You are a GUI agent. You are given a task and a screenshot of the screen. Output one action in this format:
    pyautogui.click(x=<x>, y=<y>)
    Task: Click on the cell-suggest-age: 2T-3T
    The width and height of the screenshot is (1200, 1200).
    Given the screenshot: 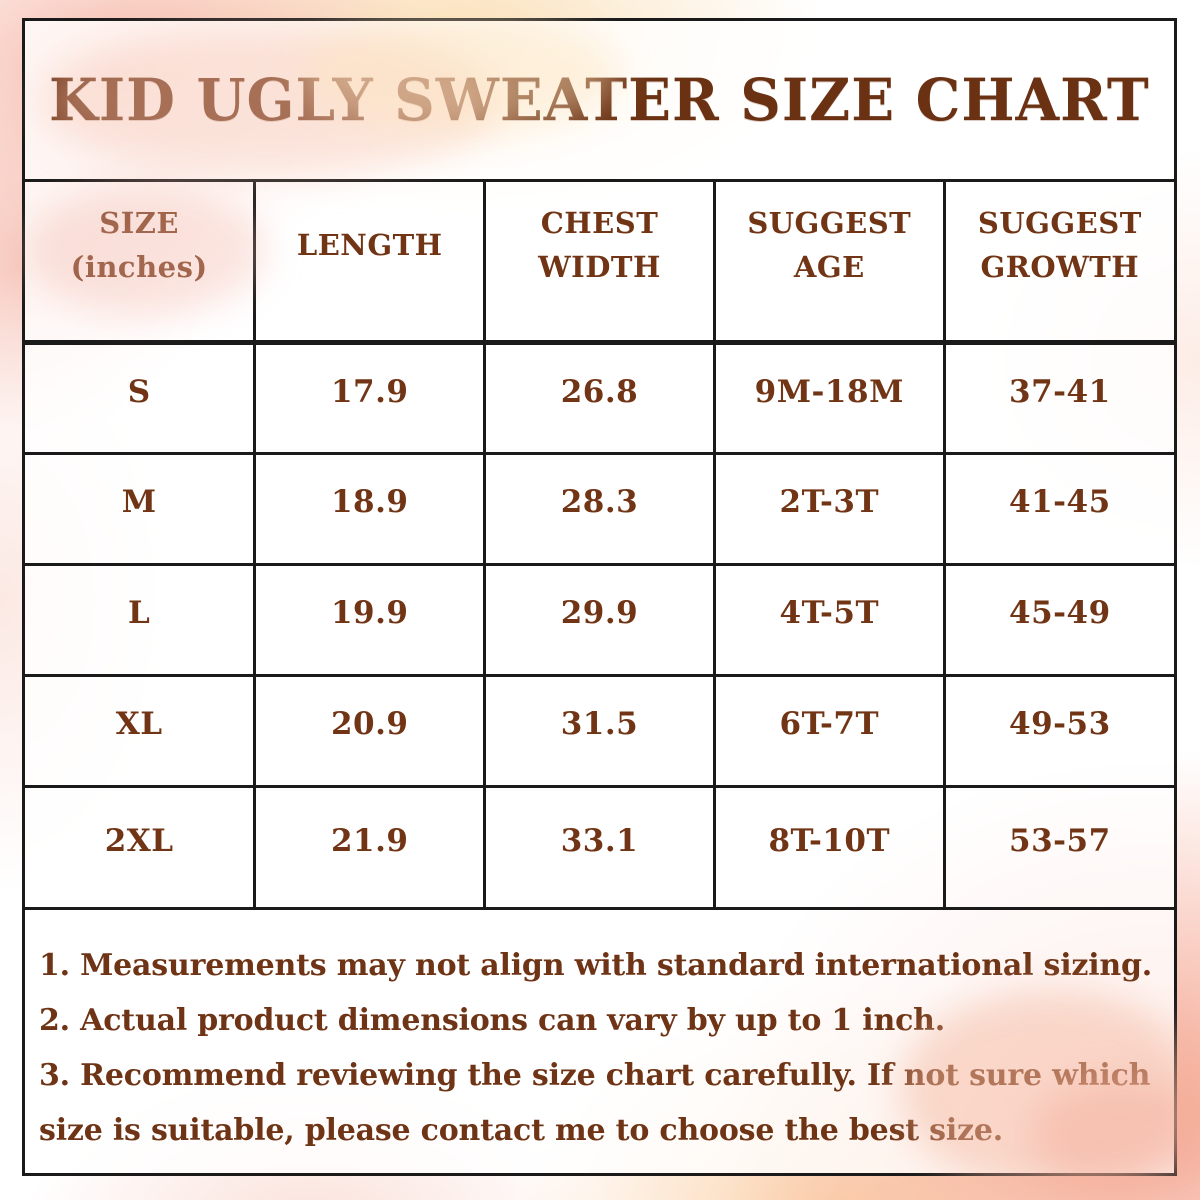 What is the action you would take?
    pyautogui.click(x=829, y=508)
    